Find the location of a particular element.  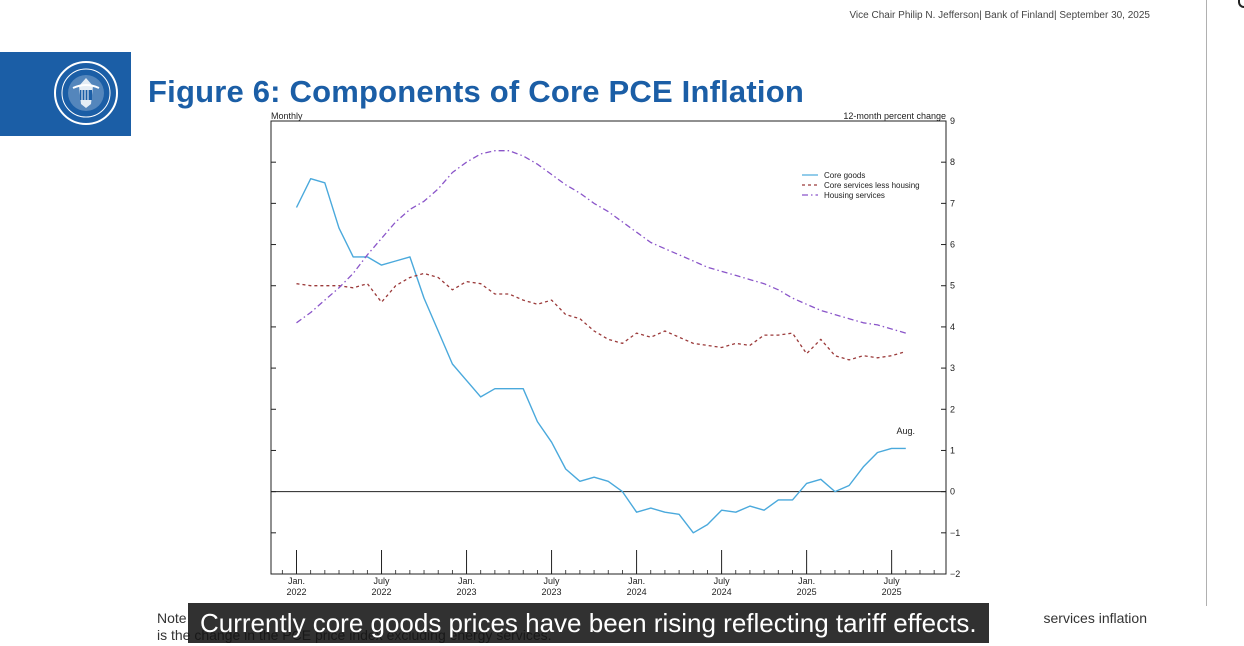

legend-label: Housing services is located at coordinates (854, 195).